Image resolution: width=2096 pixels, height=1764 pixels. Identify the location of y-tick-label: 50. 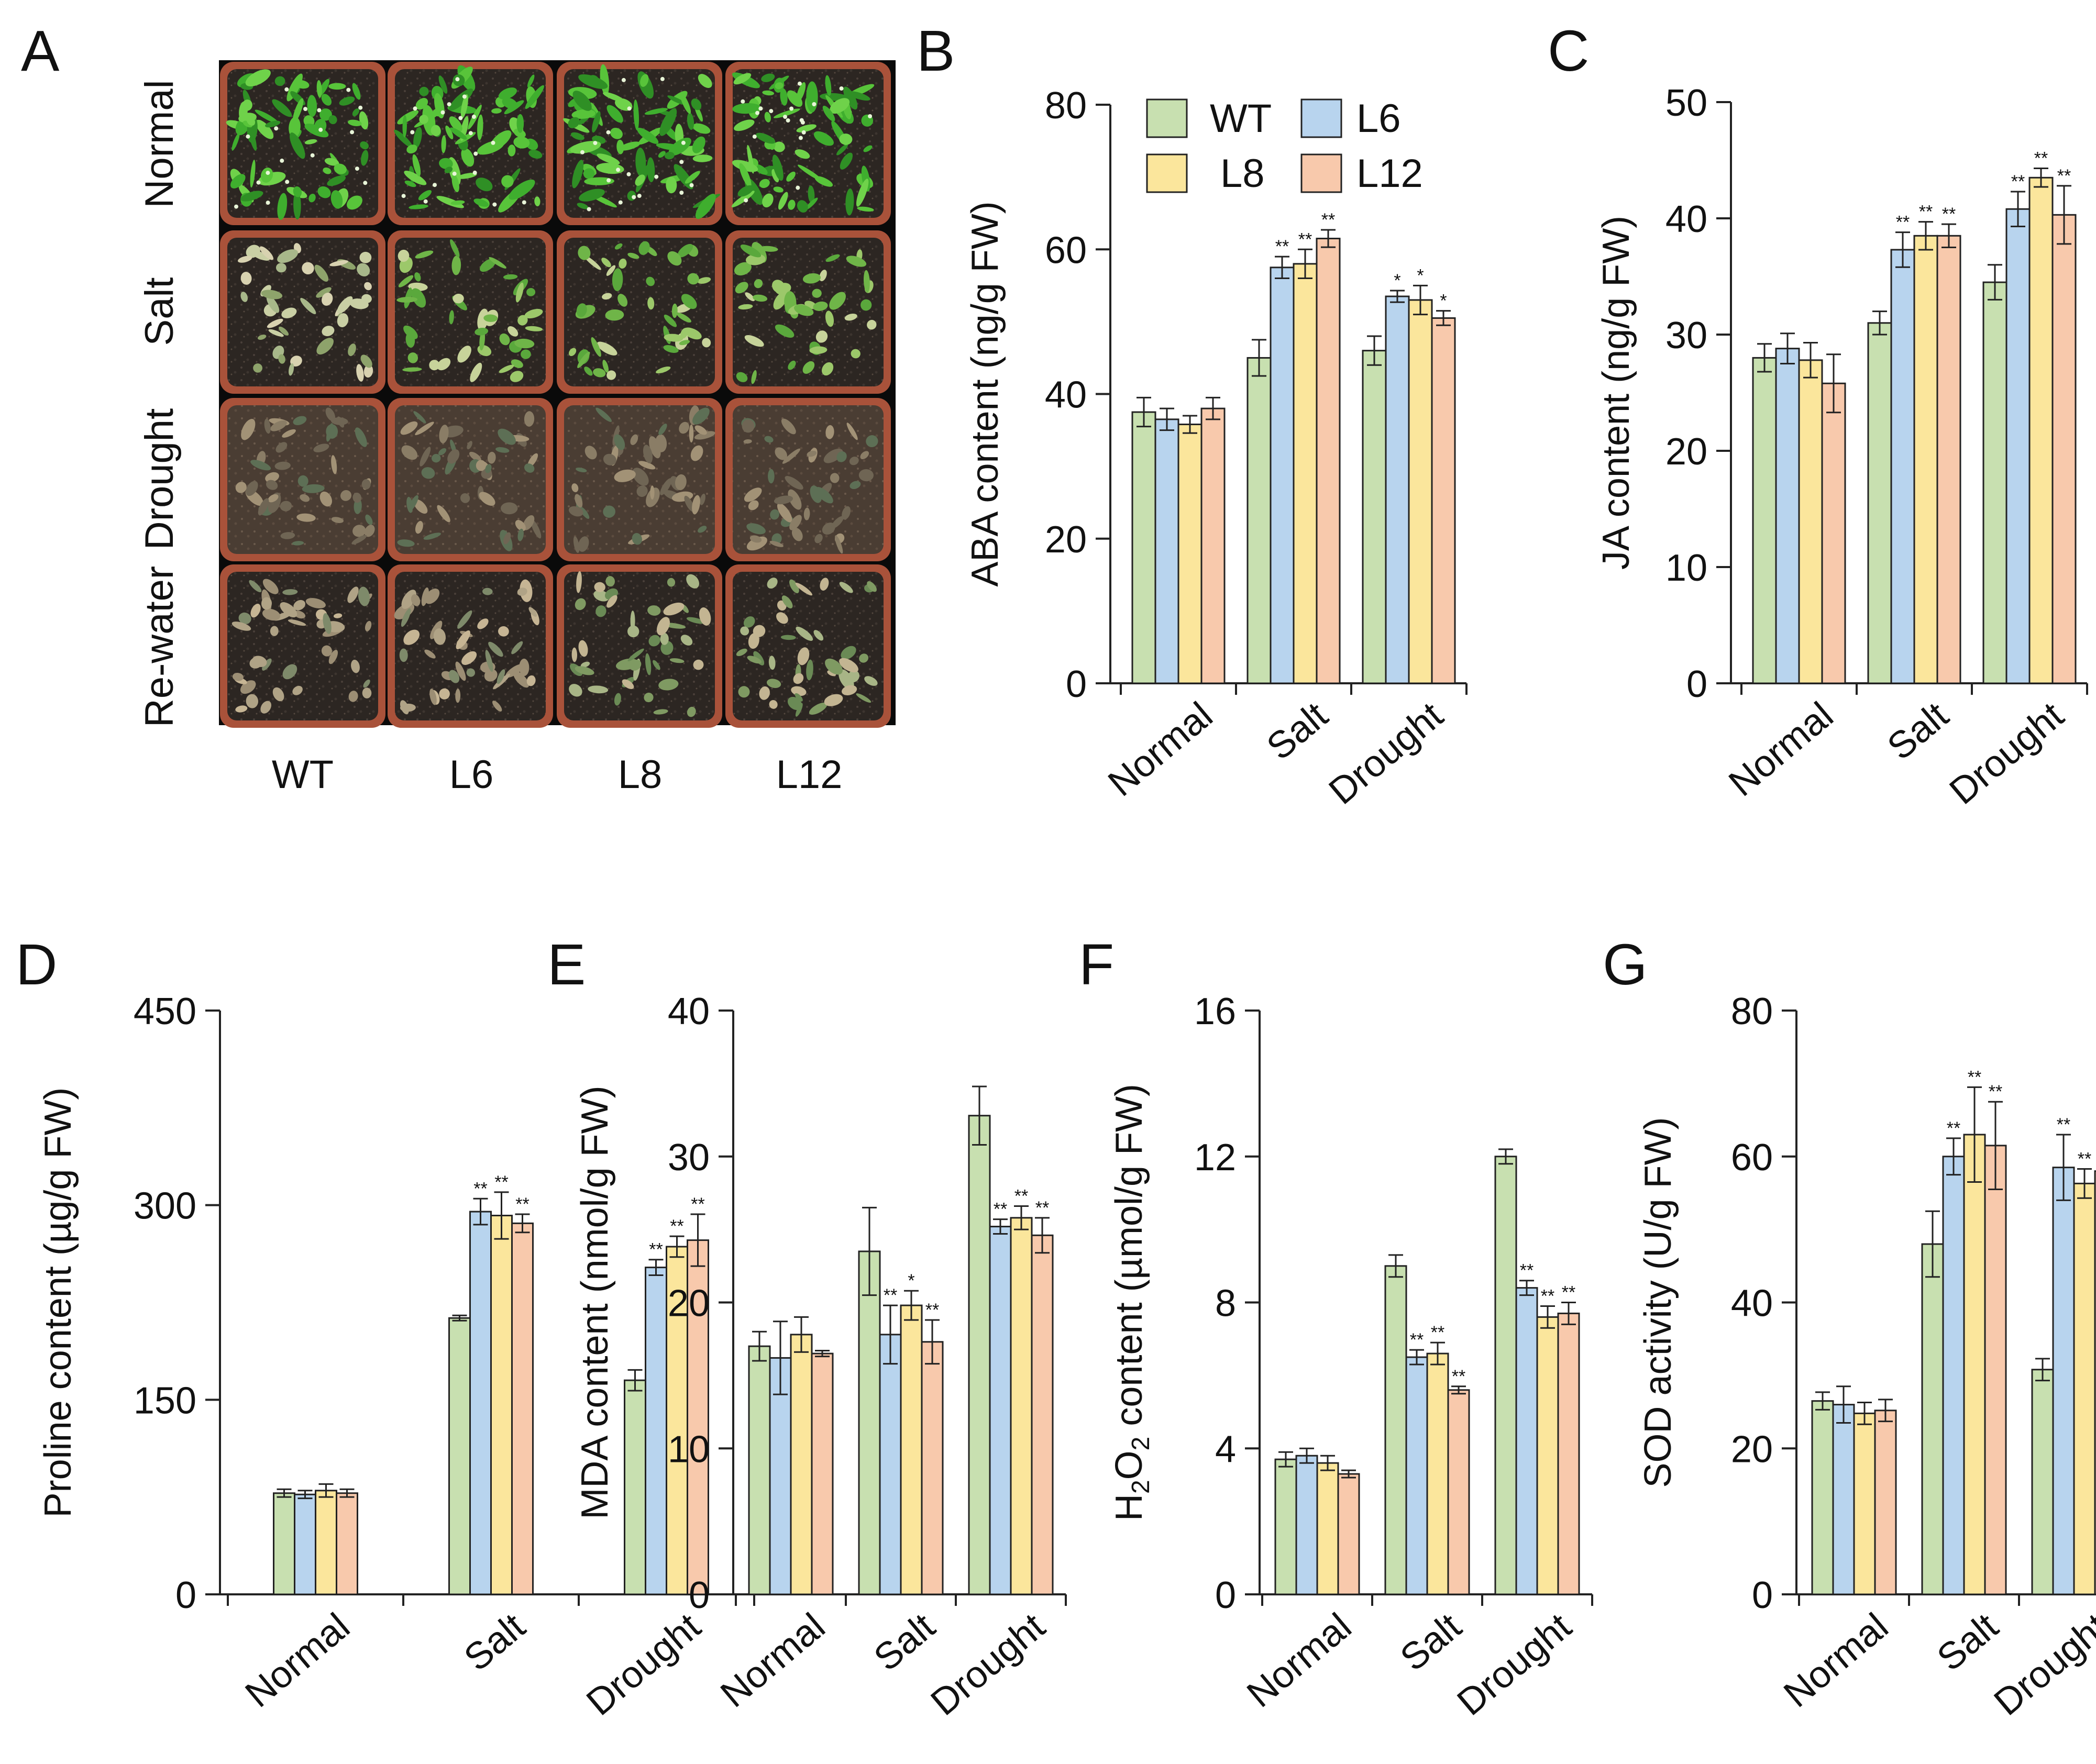
(1686, 103).